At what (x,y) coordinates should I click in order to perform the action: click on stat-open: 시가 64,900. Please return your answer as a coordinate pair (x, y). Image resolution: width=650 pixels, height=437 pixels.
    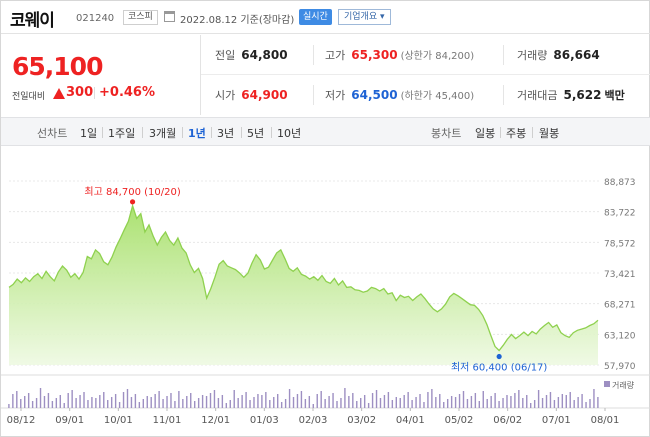
    Looking at the image, I should click on (251, 95).